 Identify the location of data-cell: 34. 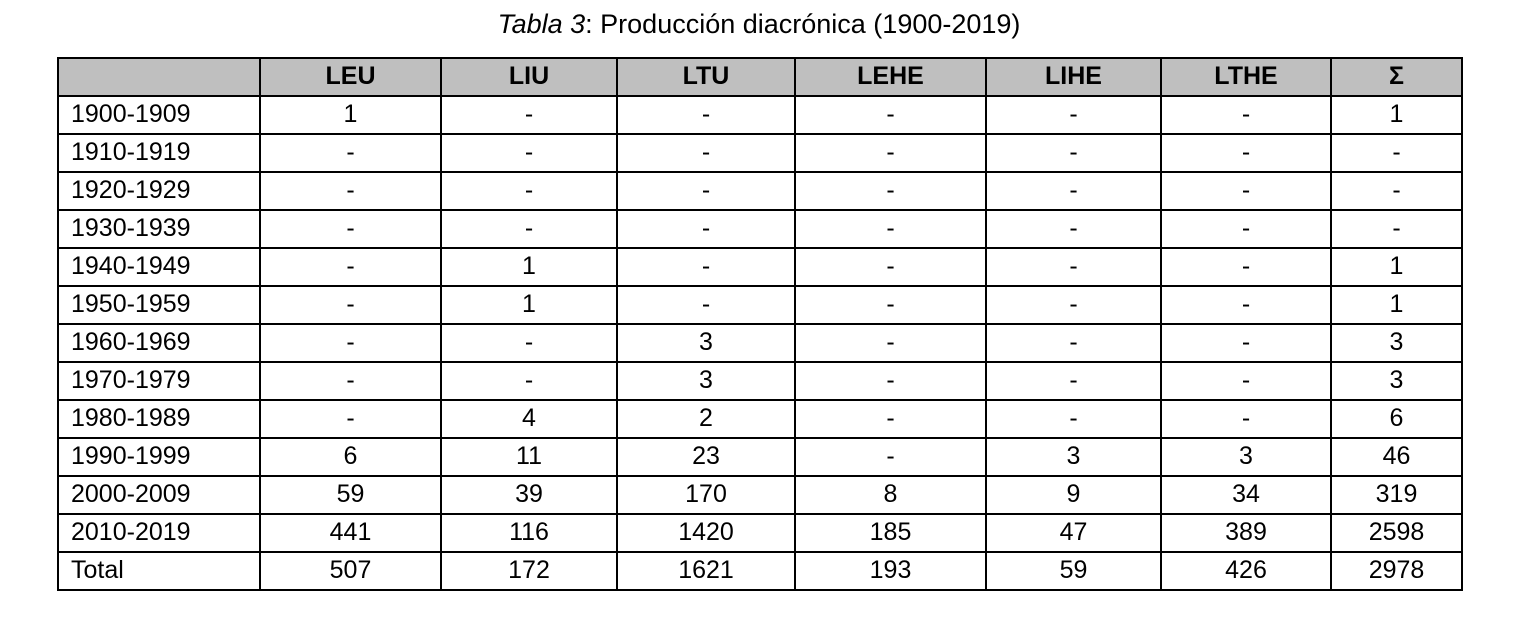
(1246, 495).